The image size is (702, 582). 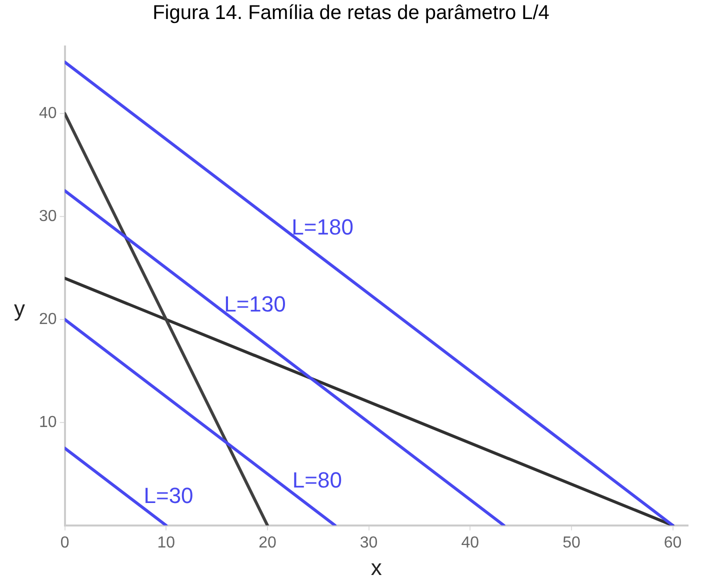 I want to click on x-tick-label: 60, so click(x=673, y=543).